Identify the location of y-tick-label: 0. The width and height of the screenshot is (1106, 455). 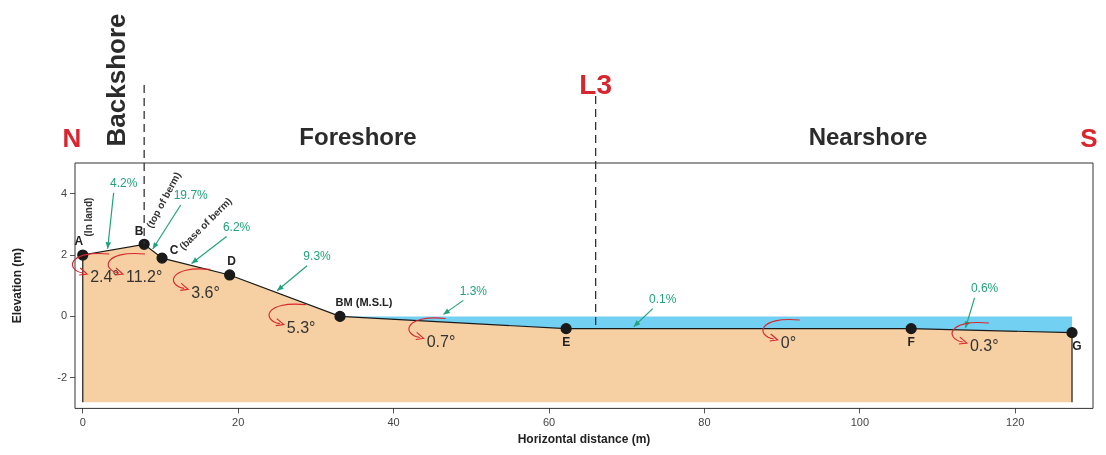
(63, 315).